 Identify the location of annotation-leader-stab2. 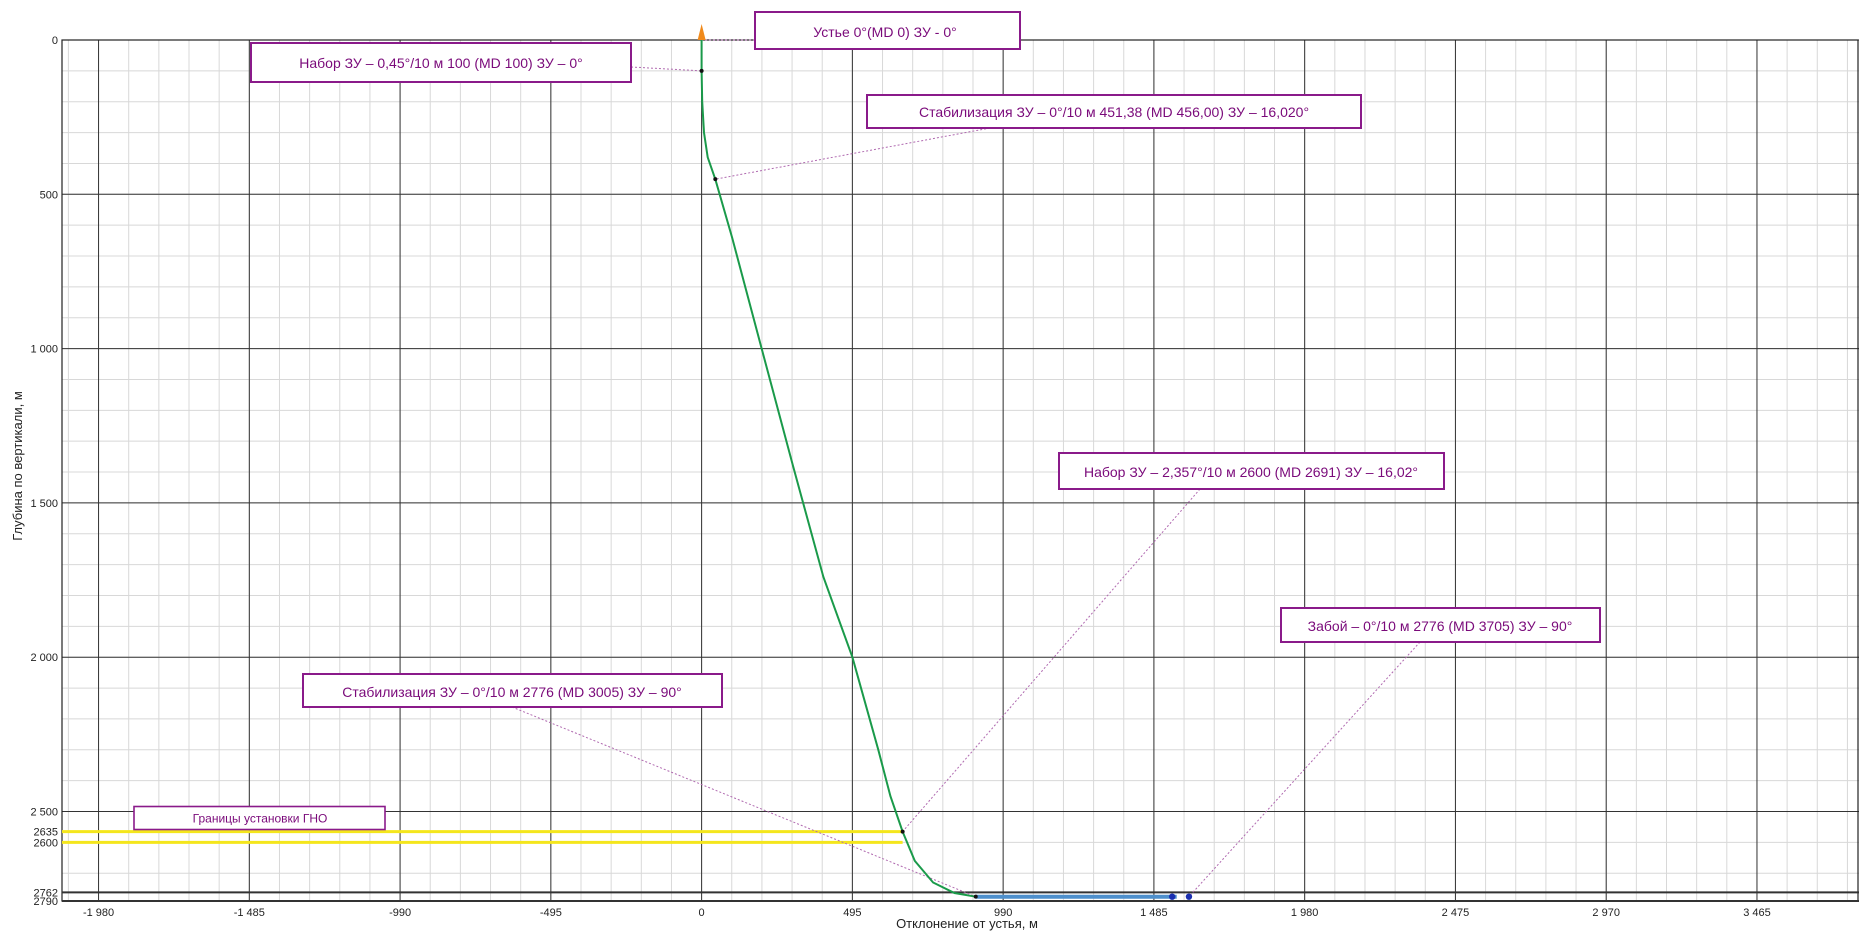
(743, 802).